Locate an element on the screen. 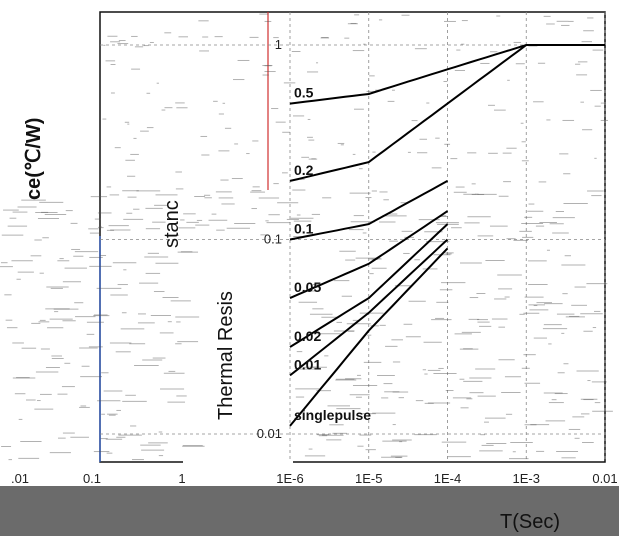 This screenshot has height=536, width=619. x-tick-label: 1E-4 is located at coordinates (447, 478).